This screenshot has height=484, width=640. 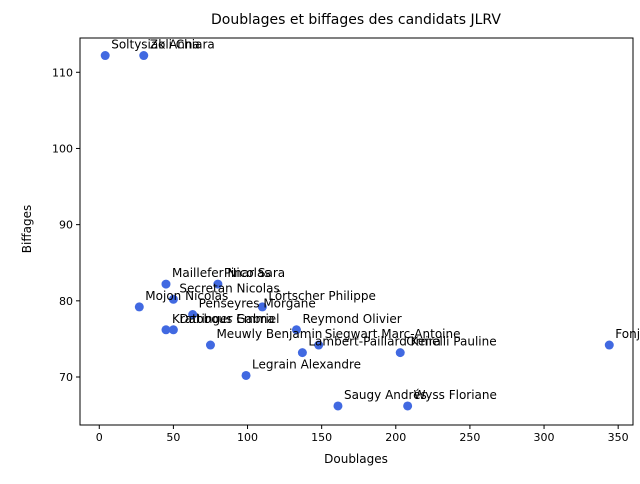 I want to click on point-label: Meuwly Benjamin, so click(x=269, y=334).